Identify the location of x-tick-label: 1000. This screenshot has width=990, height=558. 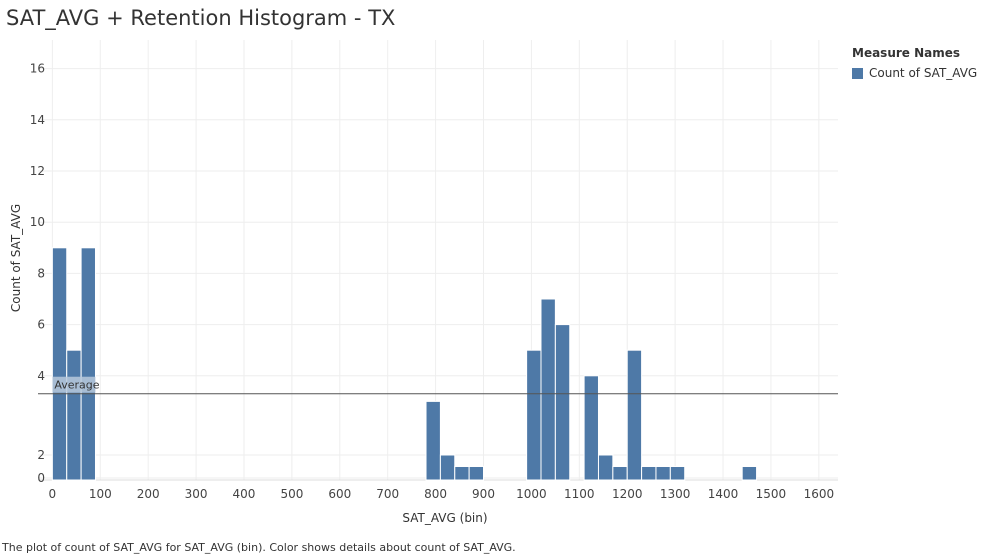
(531, 494).